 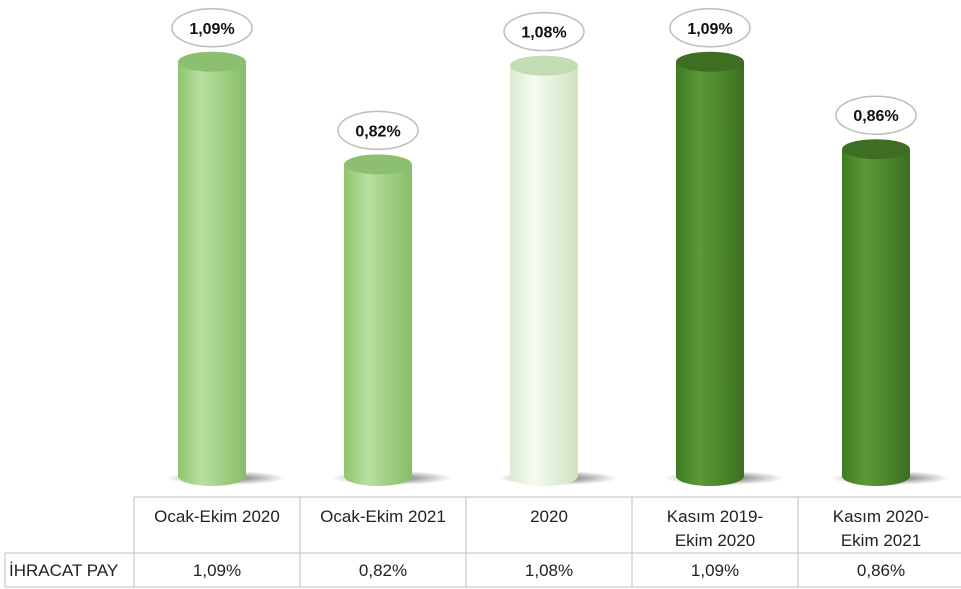 What do you see at coordinates (549, 570) in the screenshot?
I see `table-value-cell: 1,08%` at bounding box center [549, 570].